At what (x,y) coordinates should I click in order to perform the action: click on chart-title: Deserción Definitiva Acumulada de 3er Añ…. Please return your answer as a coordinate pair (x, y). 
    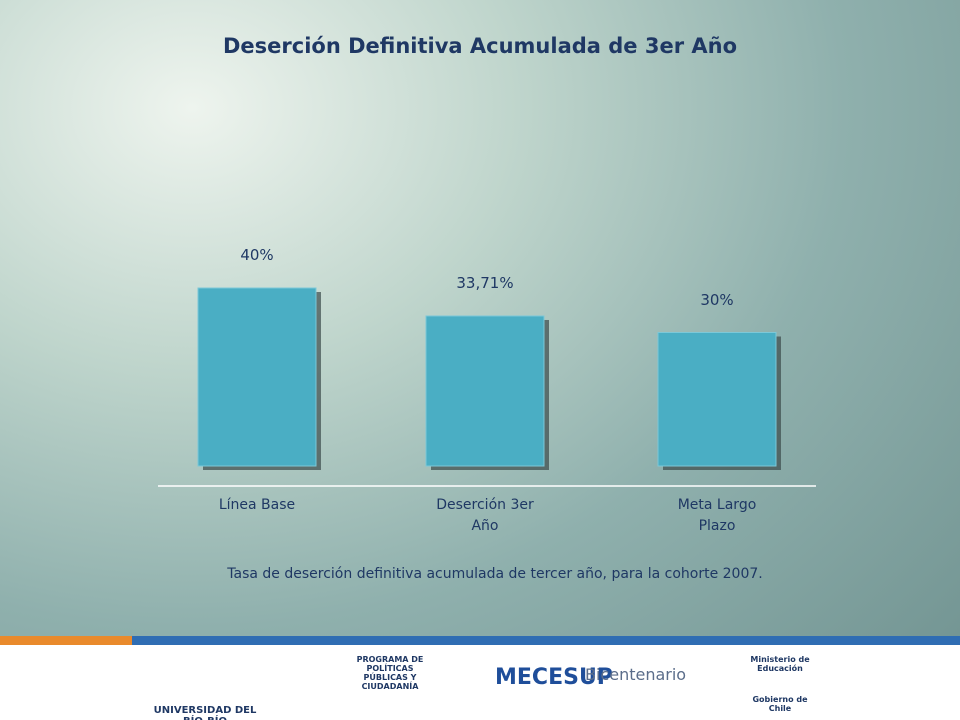
    Looking at the image, I should click on (479, 46).